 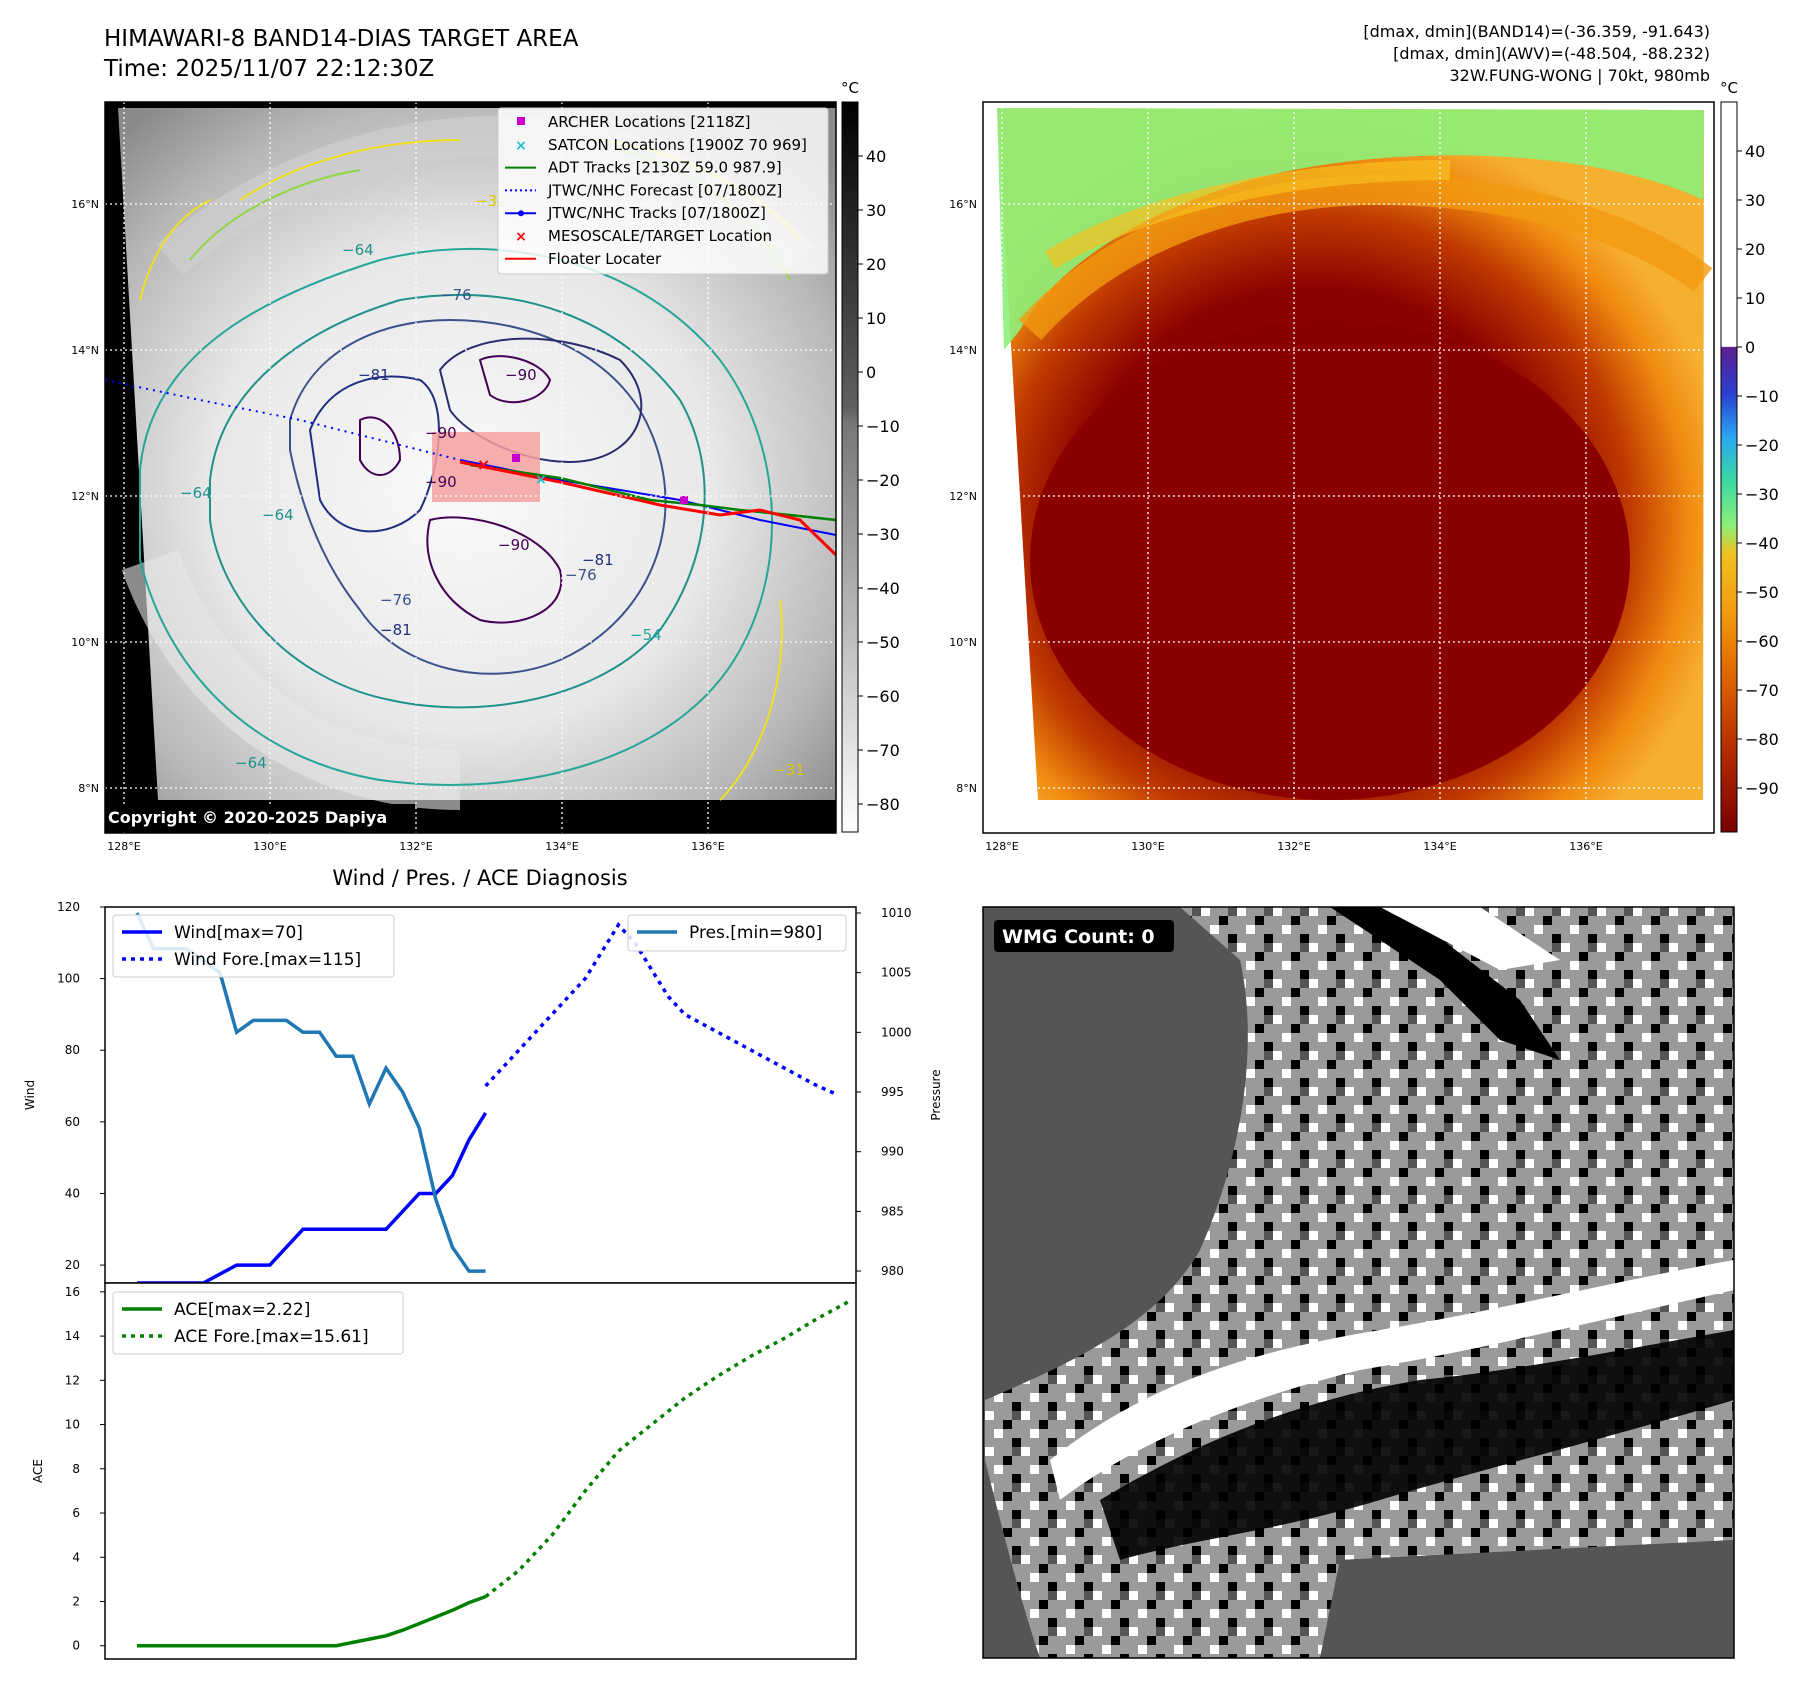 I want to click on colorbar-tick-label: 10, so click(x=1755, y=298).